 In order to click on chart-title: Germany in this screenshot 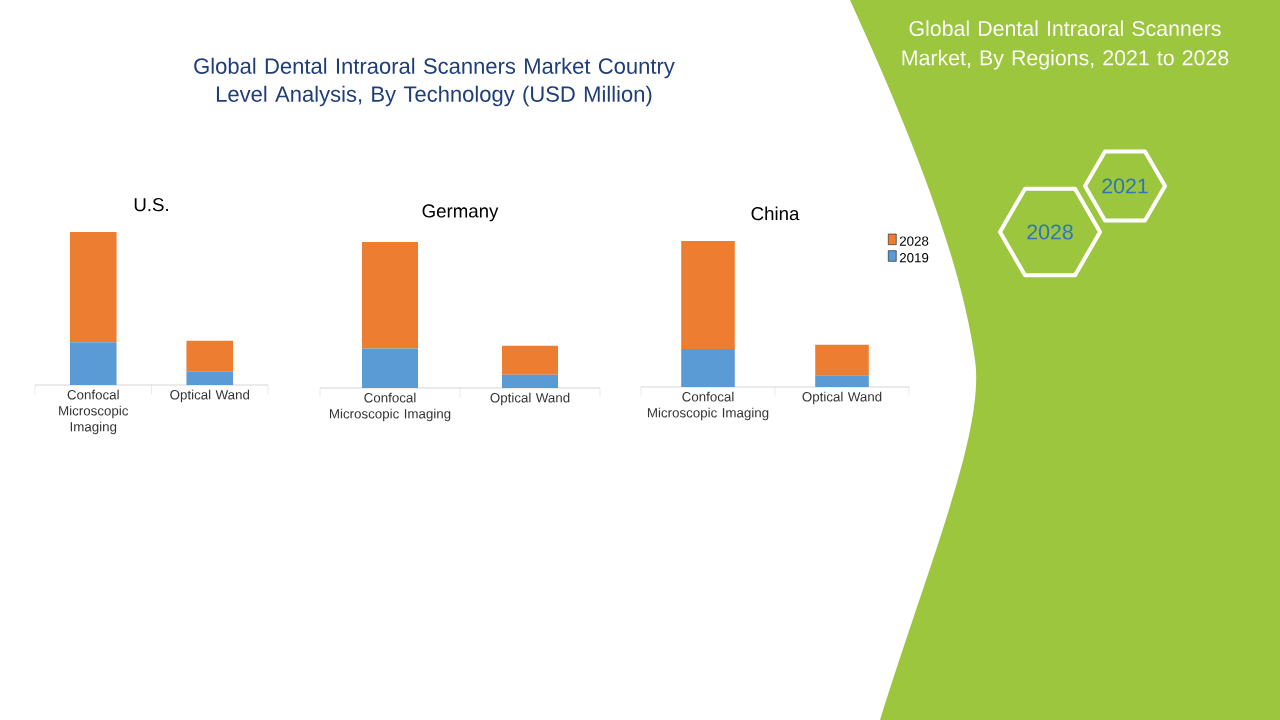, I will do `click(460, 213)`.